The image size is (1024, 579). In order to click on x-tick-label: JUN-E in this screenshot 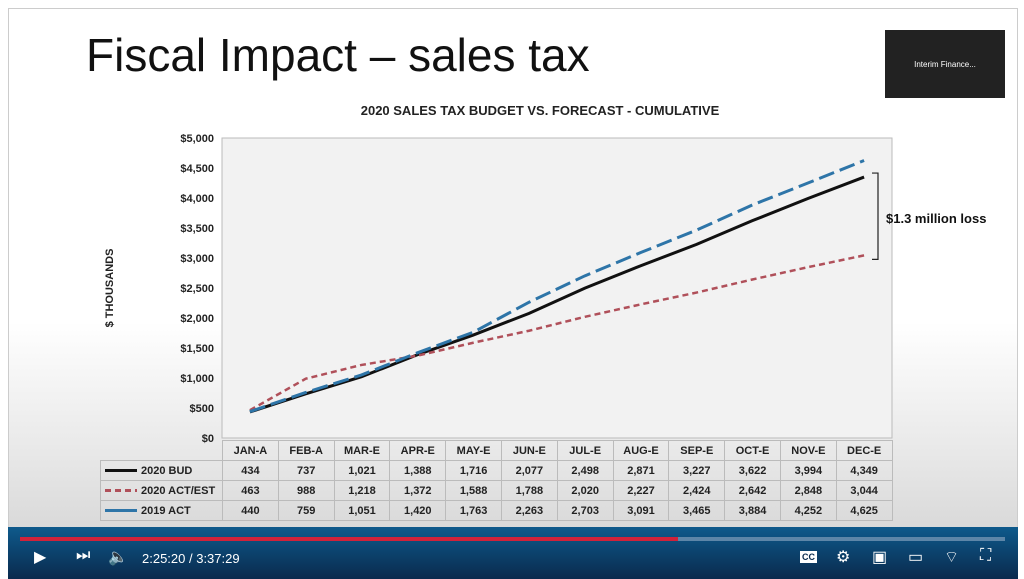, I will do `click(529, 450)`.